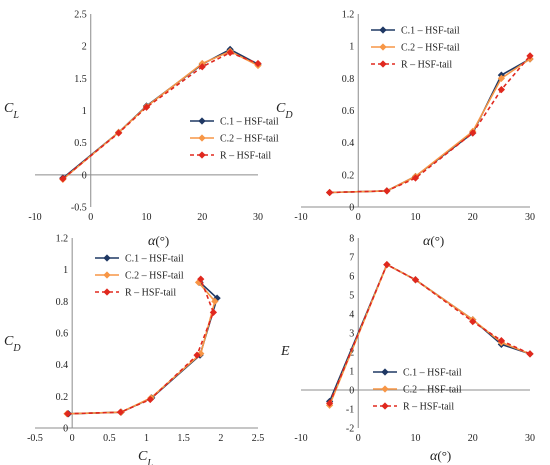 This screenshot has width=550, height=465. Describe the element at coordinates (348, 111) in the screenshot. I see `y-tick-label: 0.6` at that location.